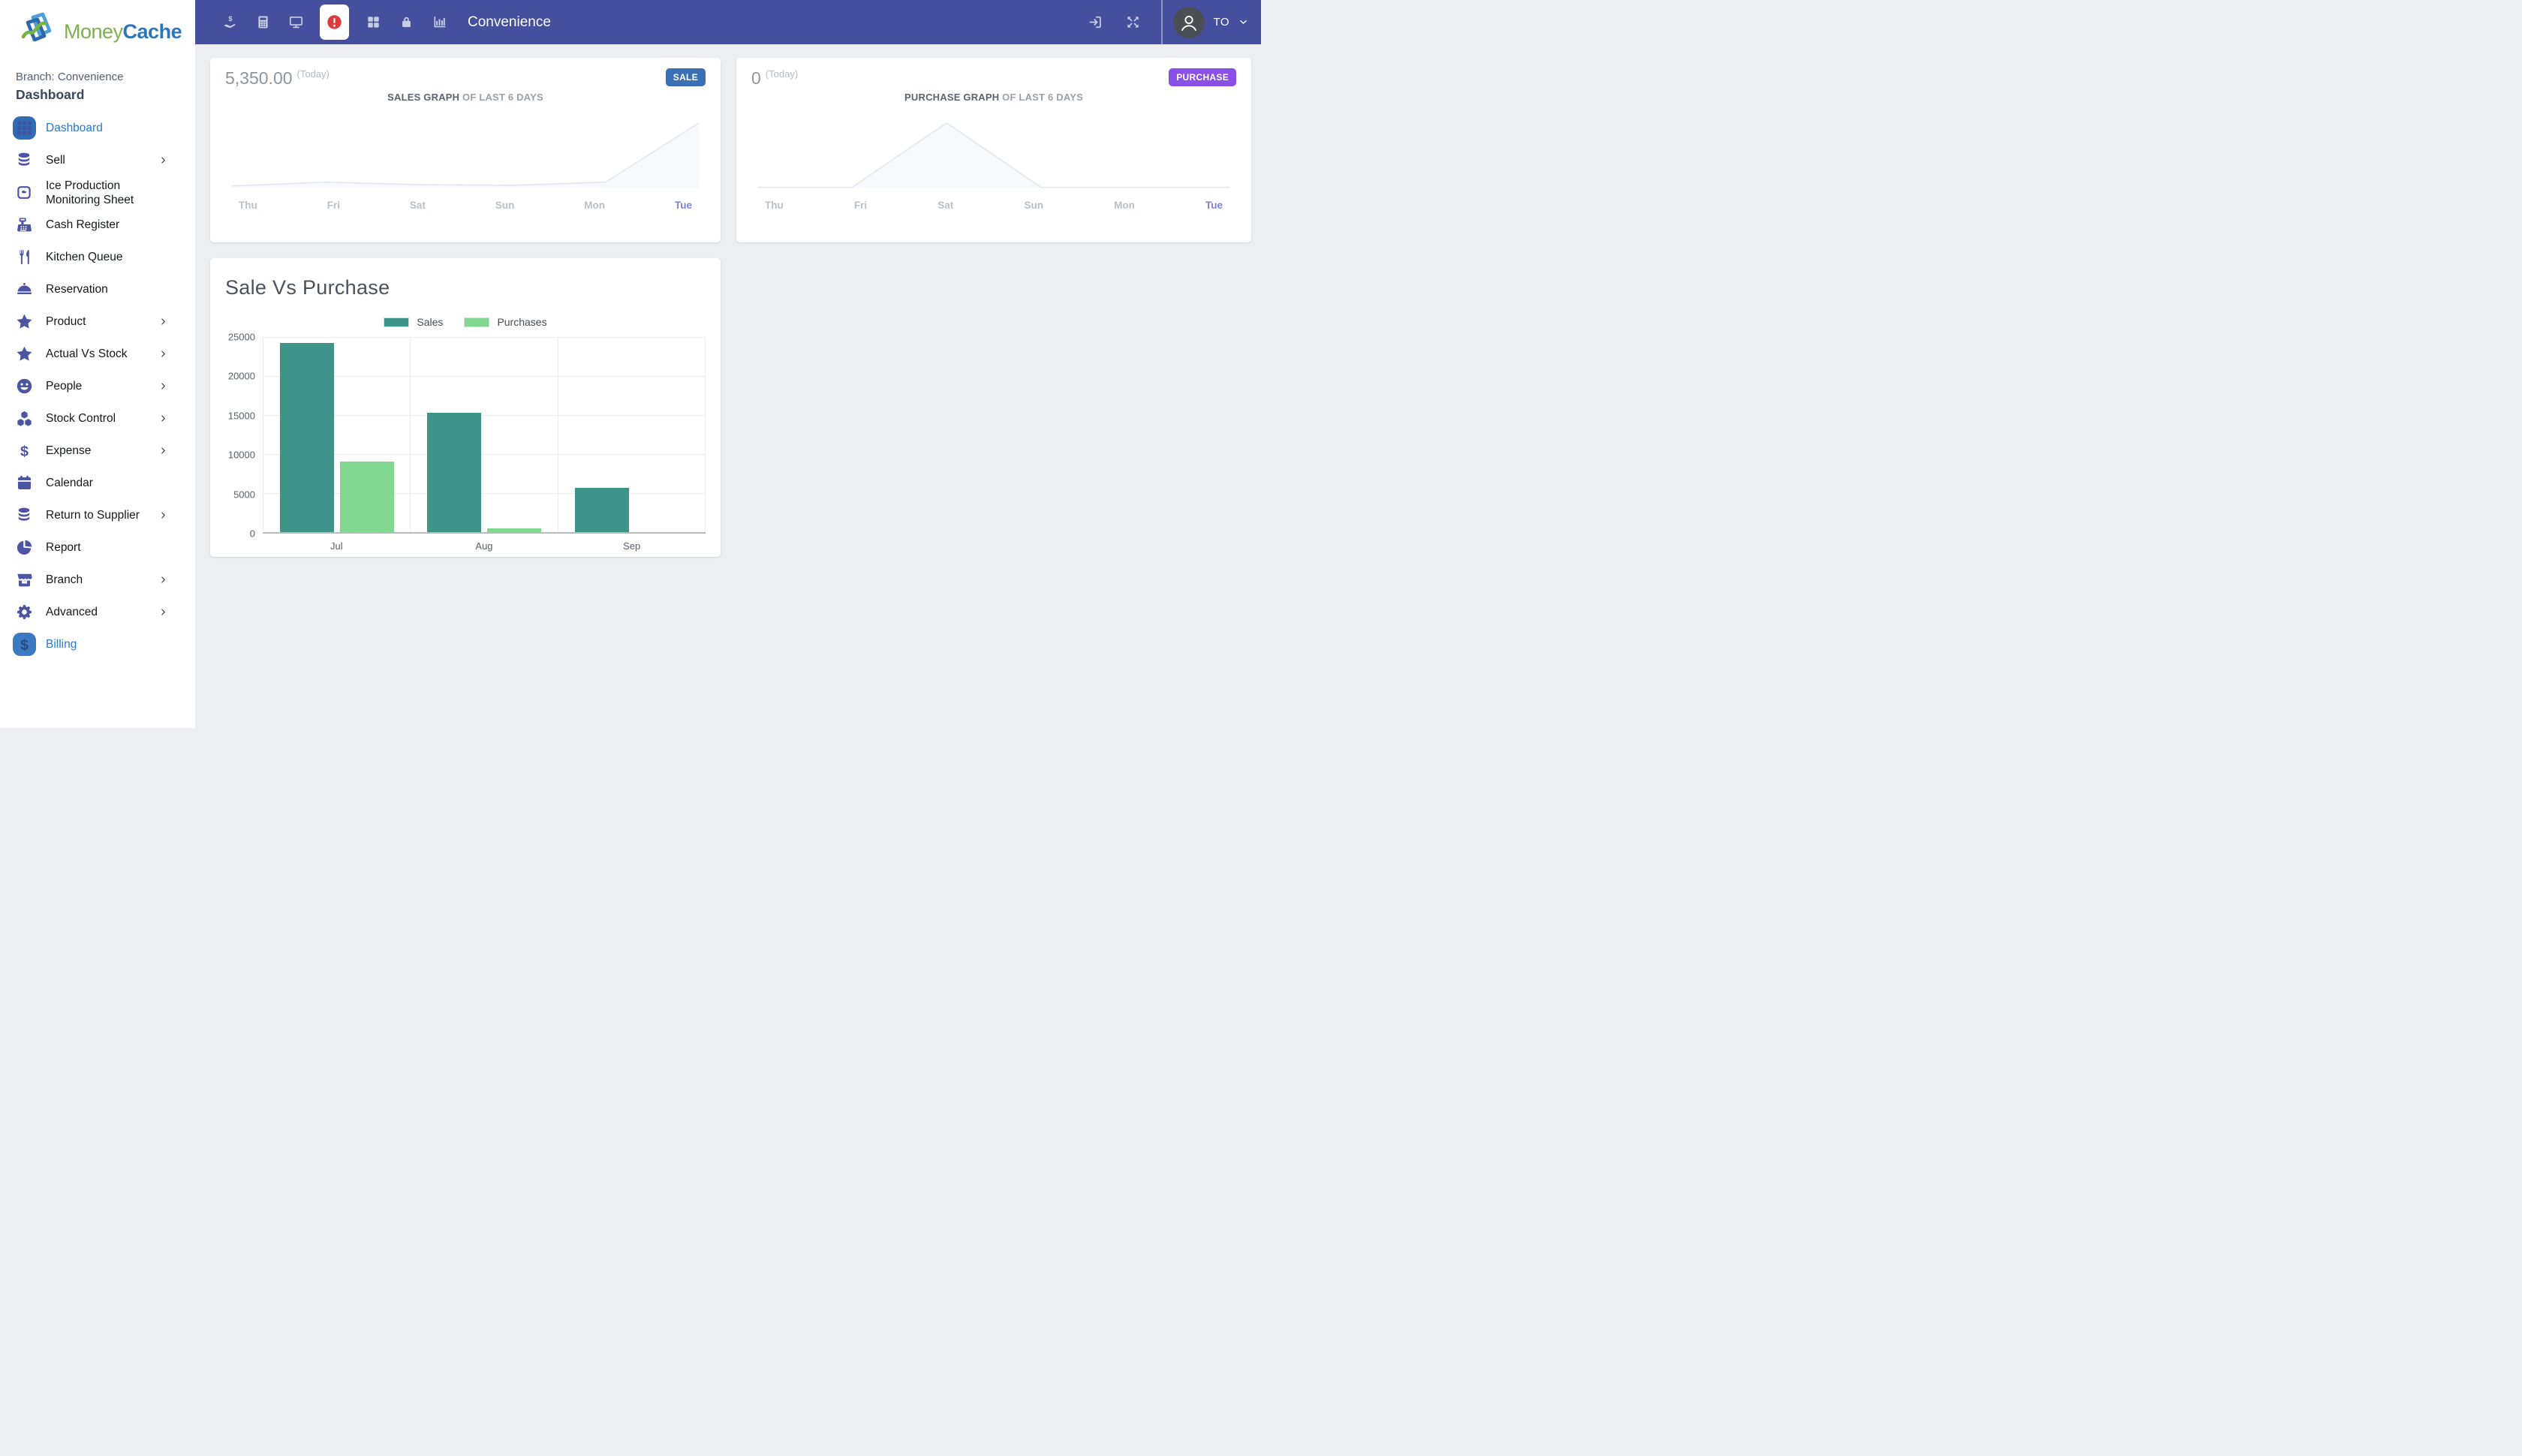 The width and height of the screenshot is (2522, 1456). Describe the element at coordinates (632, 434) in the screenshot. I see `bar-group-sep` at that location.